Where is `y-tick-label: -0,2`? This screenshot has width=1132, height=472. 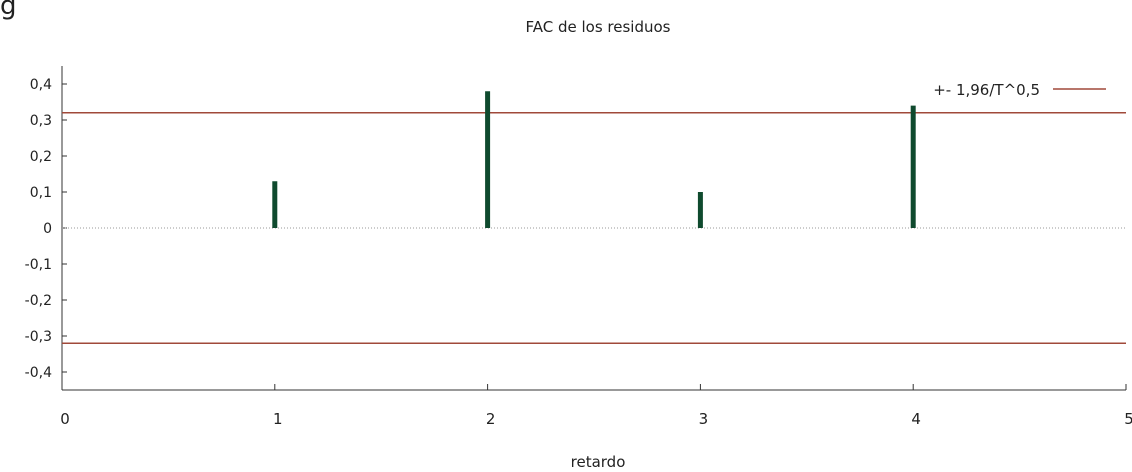 y-tick-label: -0,2 is located at coordinates (38, 301).